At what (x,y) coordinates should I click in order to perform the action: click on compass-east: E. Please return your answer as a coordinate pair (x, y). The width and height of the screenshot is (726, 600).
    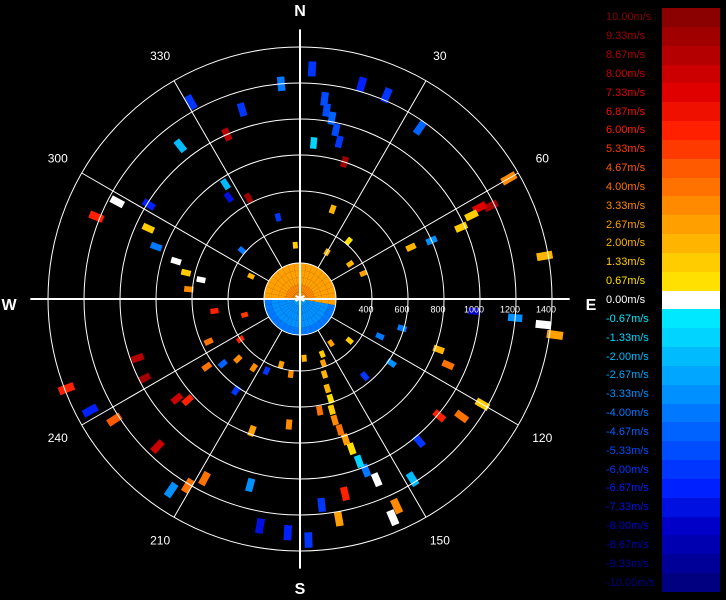
    Looking at the image, I should click on (591, 305).